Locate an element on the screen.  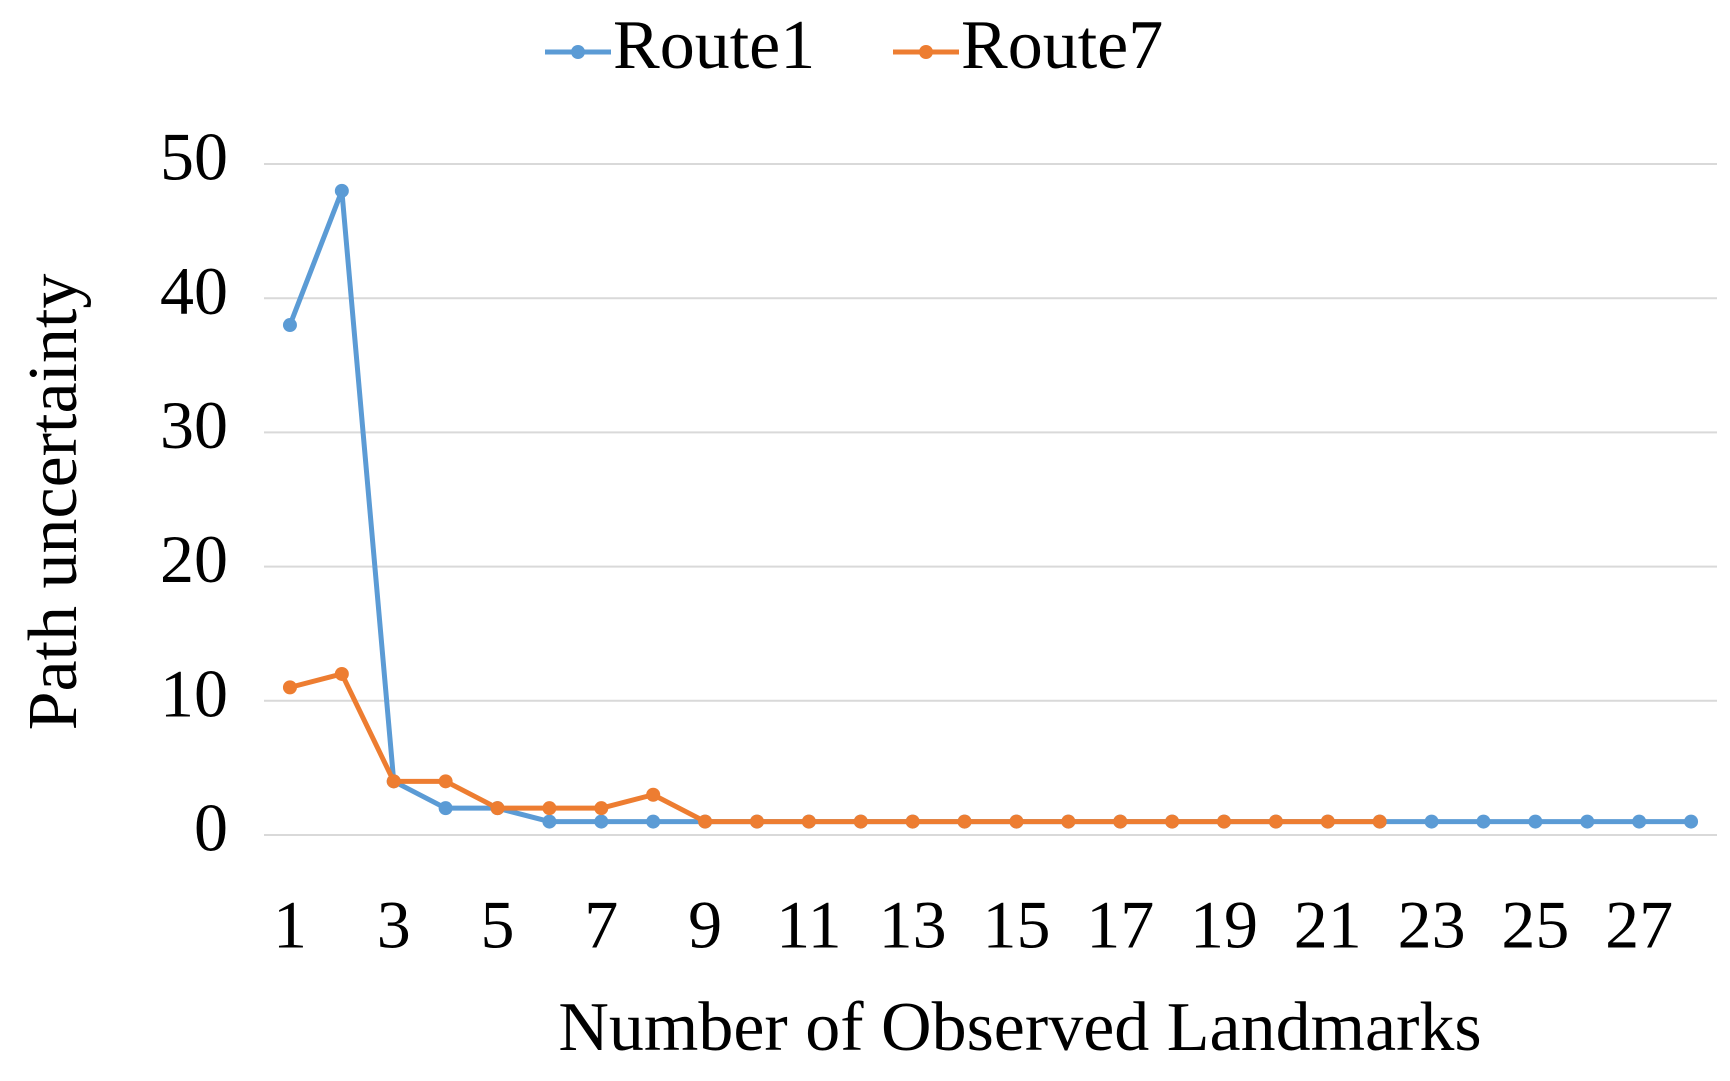
x-tick-label: 15 is located at coordinates (1016, 925).